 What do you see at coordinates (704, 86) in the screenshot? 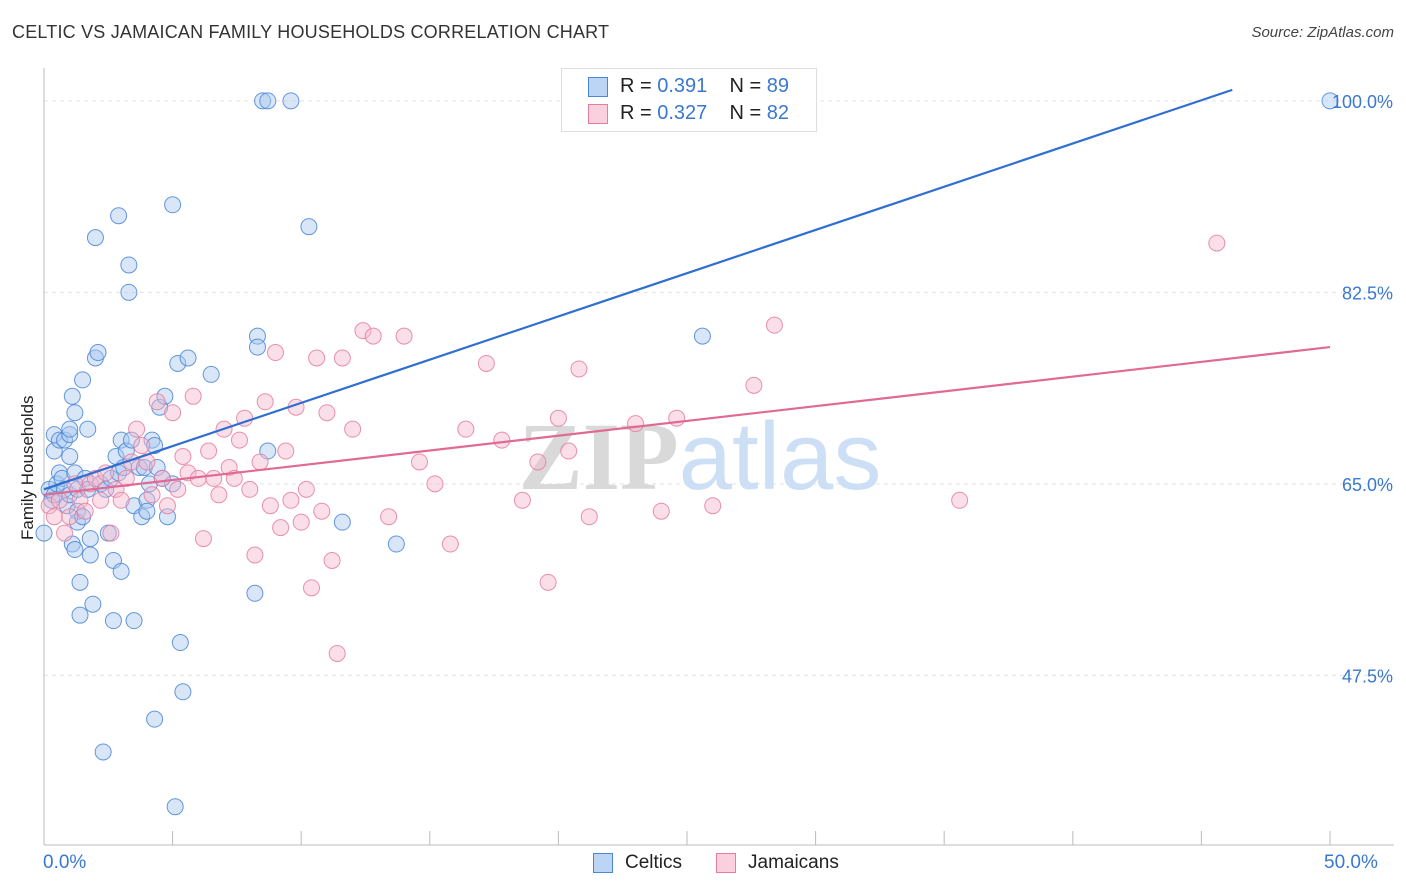
I see `celtics-stats: R = 0.391 N = 89` at bounding box center [704, 86].